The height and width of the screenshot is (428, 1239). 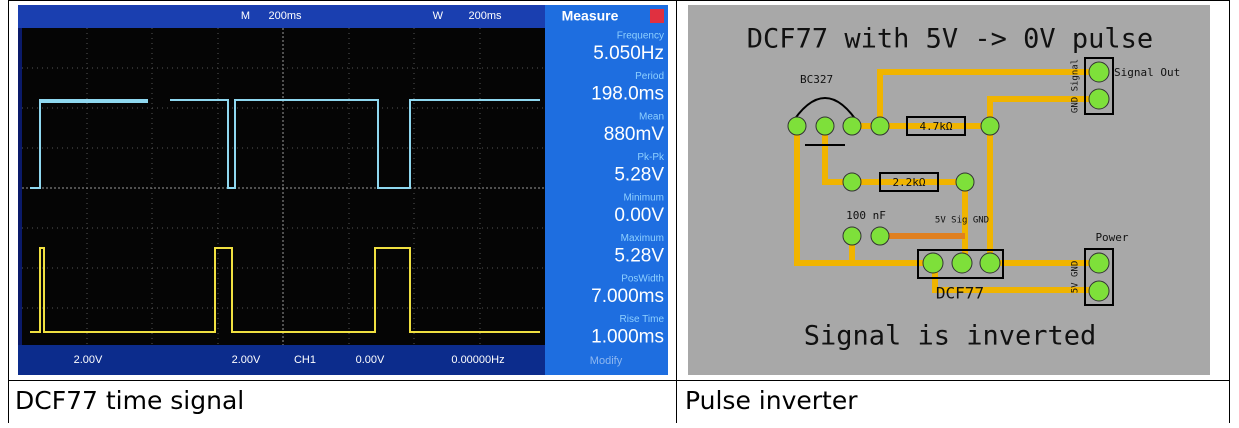 I want to click on bottom-bar-label: CH1, so click(x=305, y=360).